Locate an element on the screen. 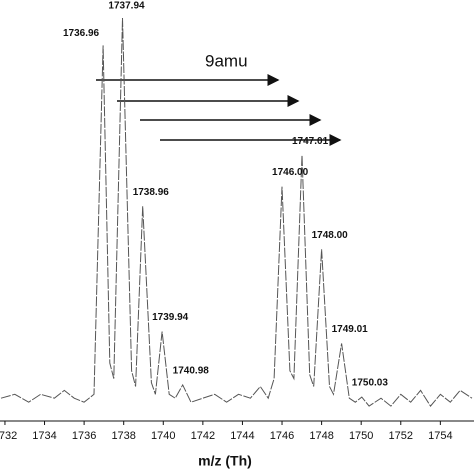 This screenshot has height=474, width=474. peak-label: 1738.96 is located at coordinates (151, 192).